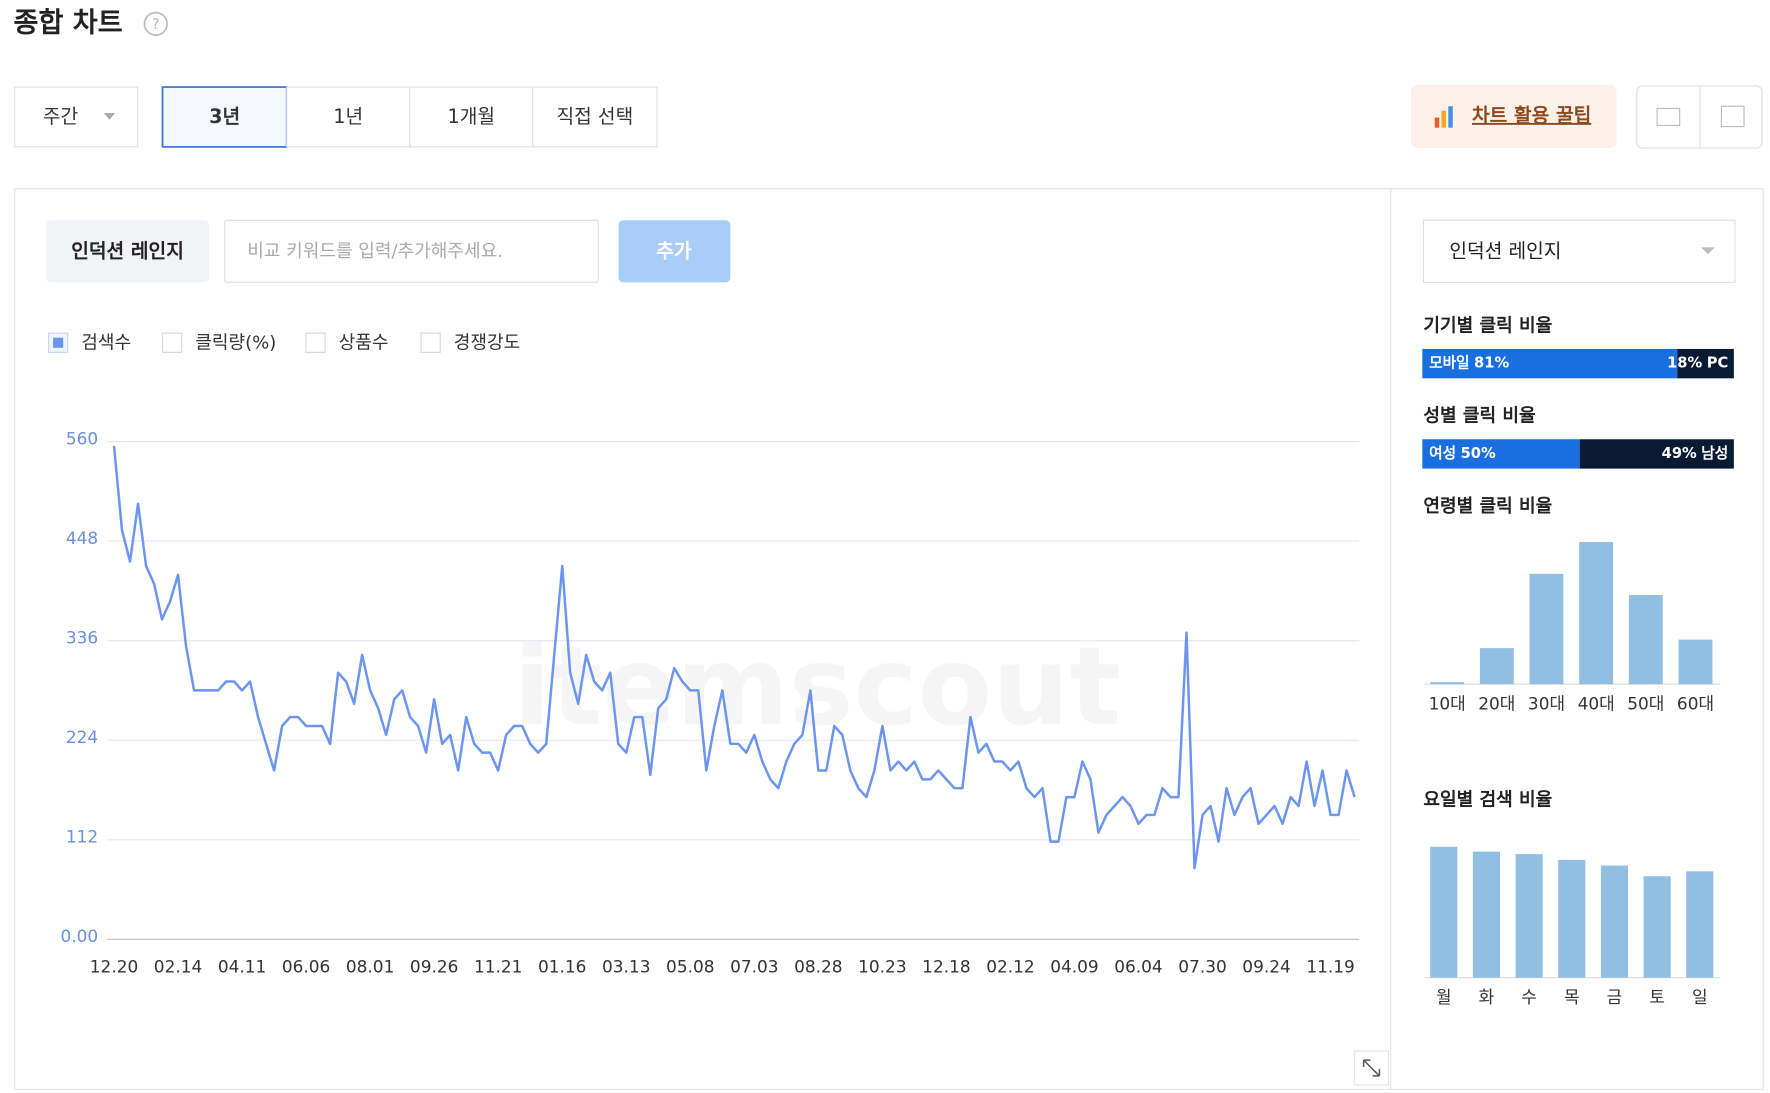  What do you see at coordinates (1487, 799) in the screenshot?
I see `chart-title: 요일별 검색 비율` at bounding box center [1487, 799].